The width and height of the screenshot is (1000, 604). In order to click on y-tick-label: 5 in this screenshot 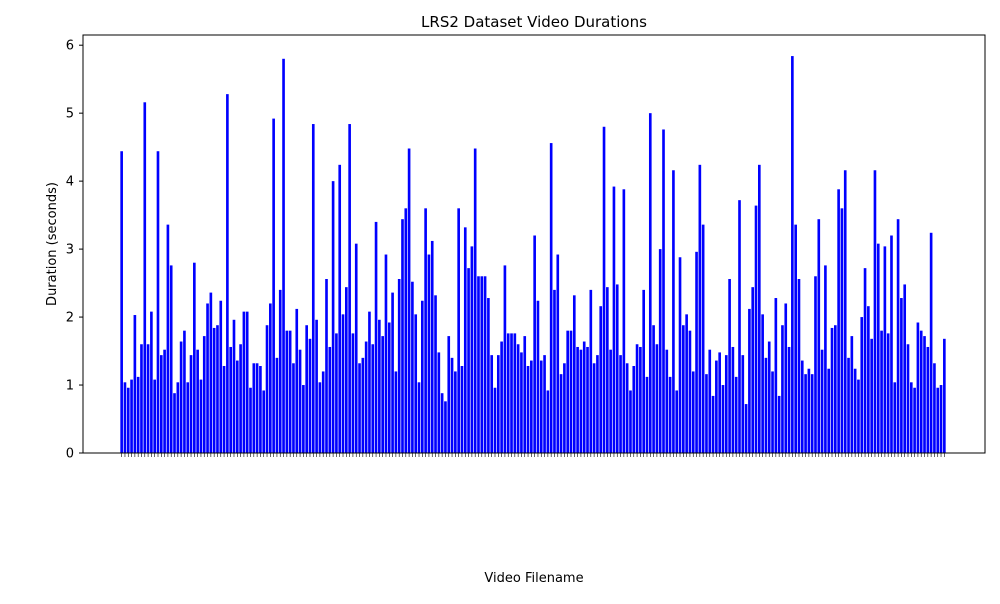, I will do `click(70, 114)`.